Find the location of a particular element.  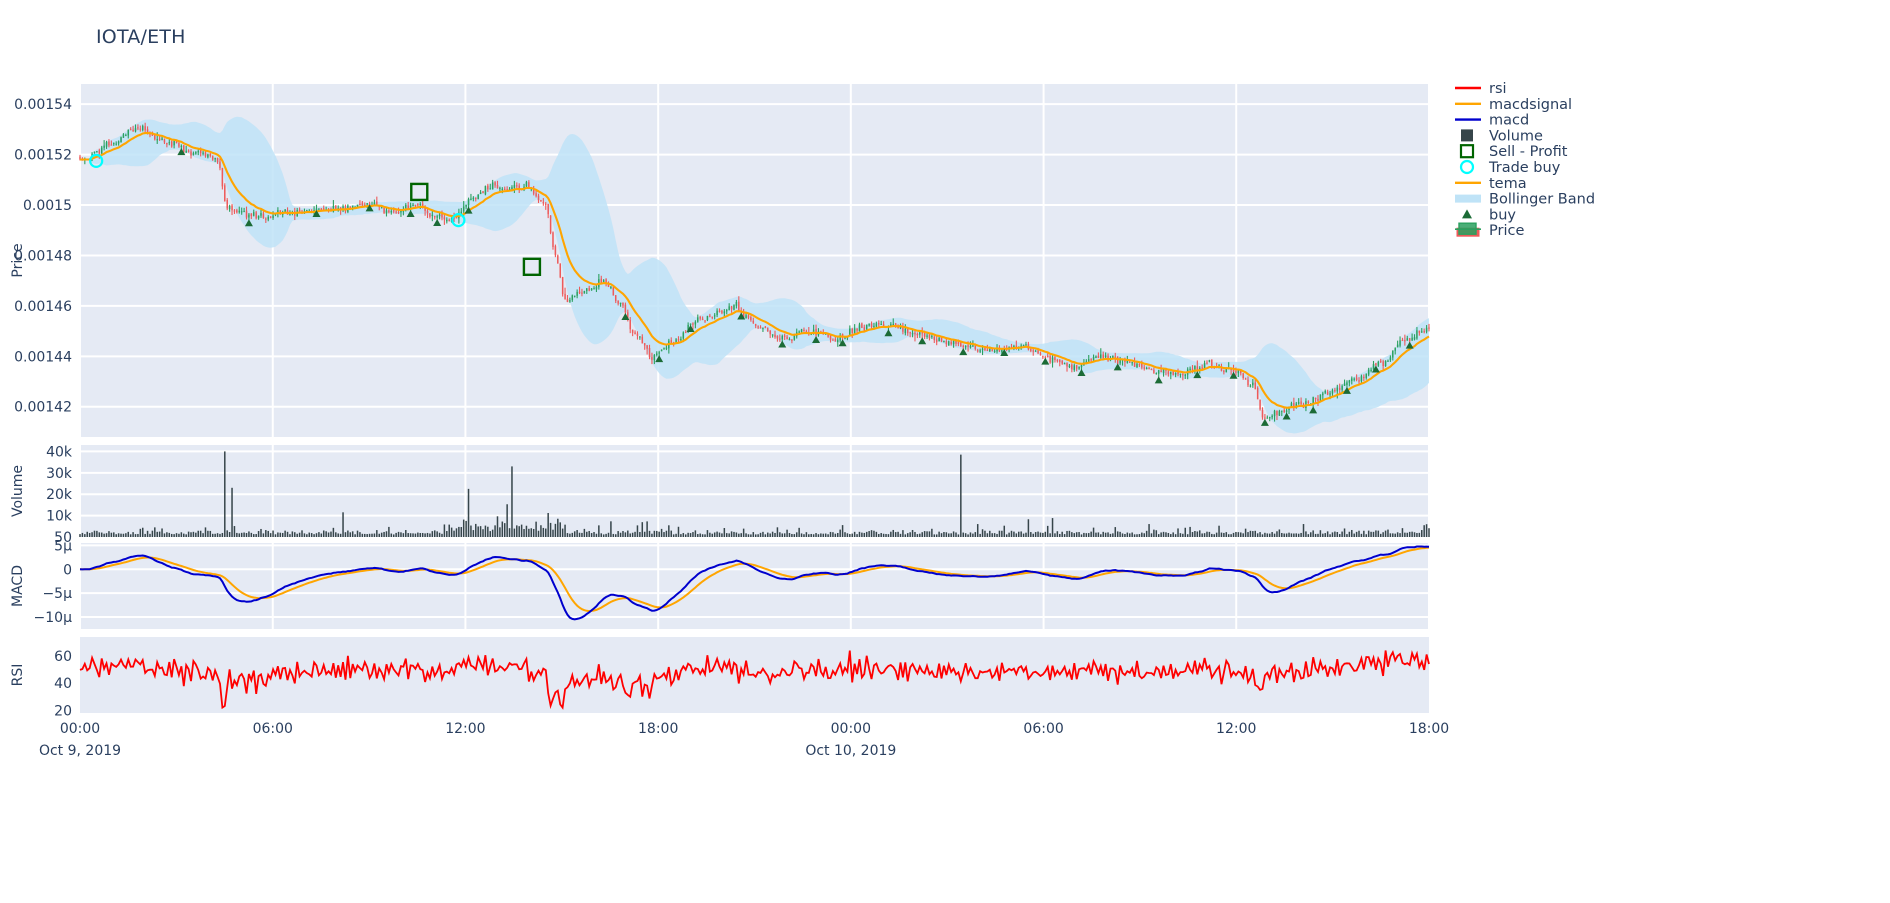

volume-ytick: 50 is located at coordinates (63, 538).